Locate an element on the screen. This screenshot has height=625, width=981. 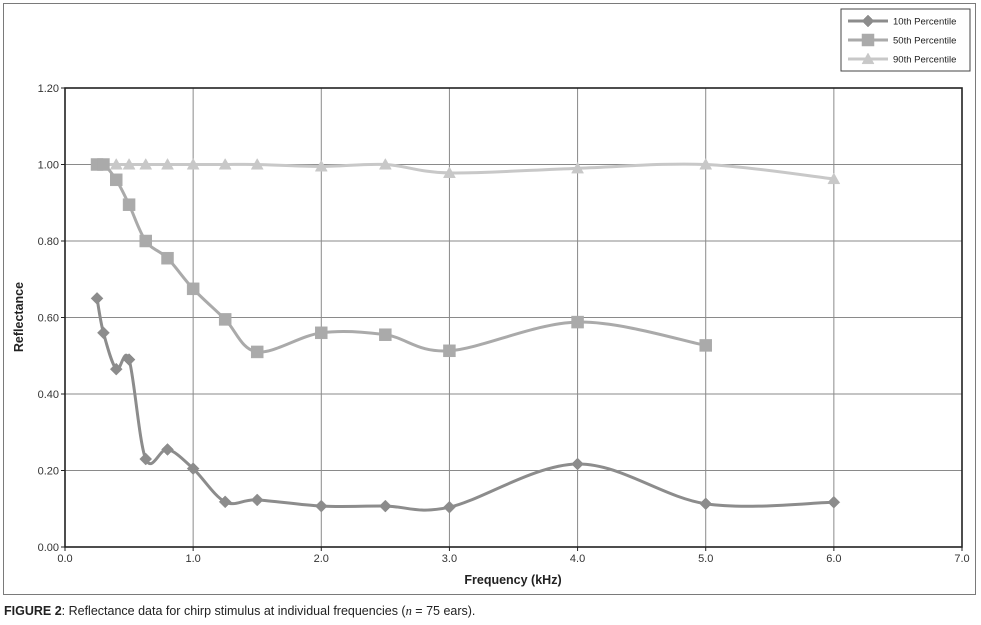
legend-label: 10th Percentile is located at coordinates (924, 22).